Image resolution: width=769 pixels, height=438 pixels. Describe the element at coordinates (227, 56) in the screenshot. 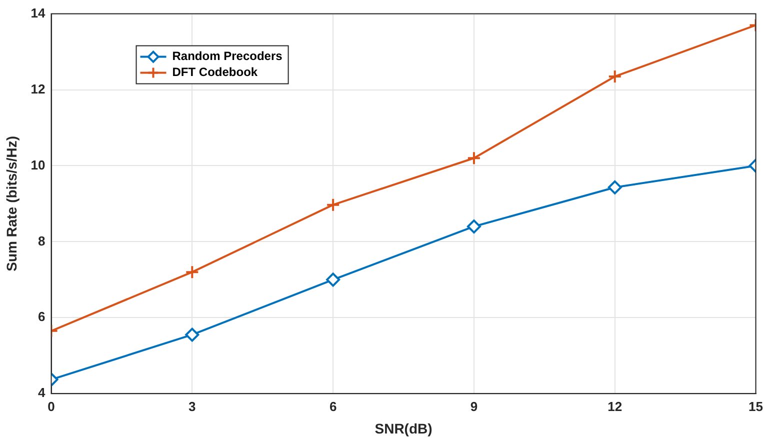

I see `legend-label: Random Precoders` at that location.